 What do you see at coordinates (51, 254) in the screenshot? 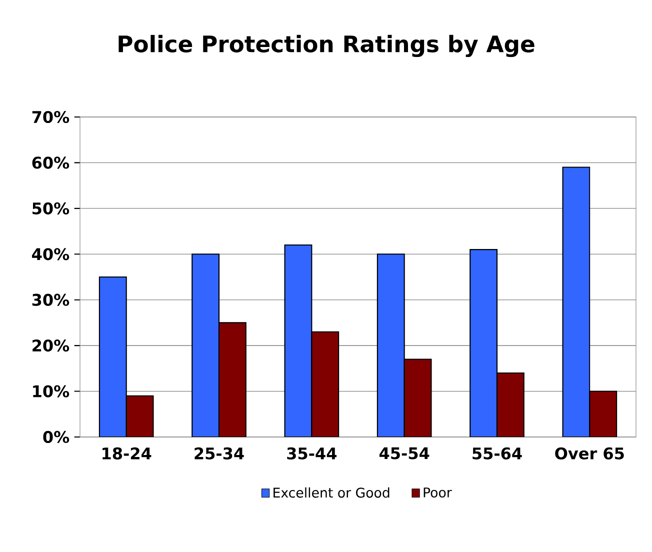
I see `y-tick-label: 40%` at bounding box center [51, 254].